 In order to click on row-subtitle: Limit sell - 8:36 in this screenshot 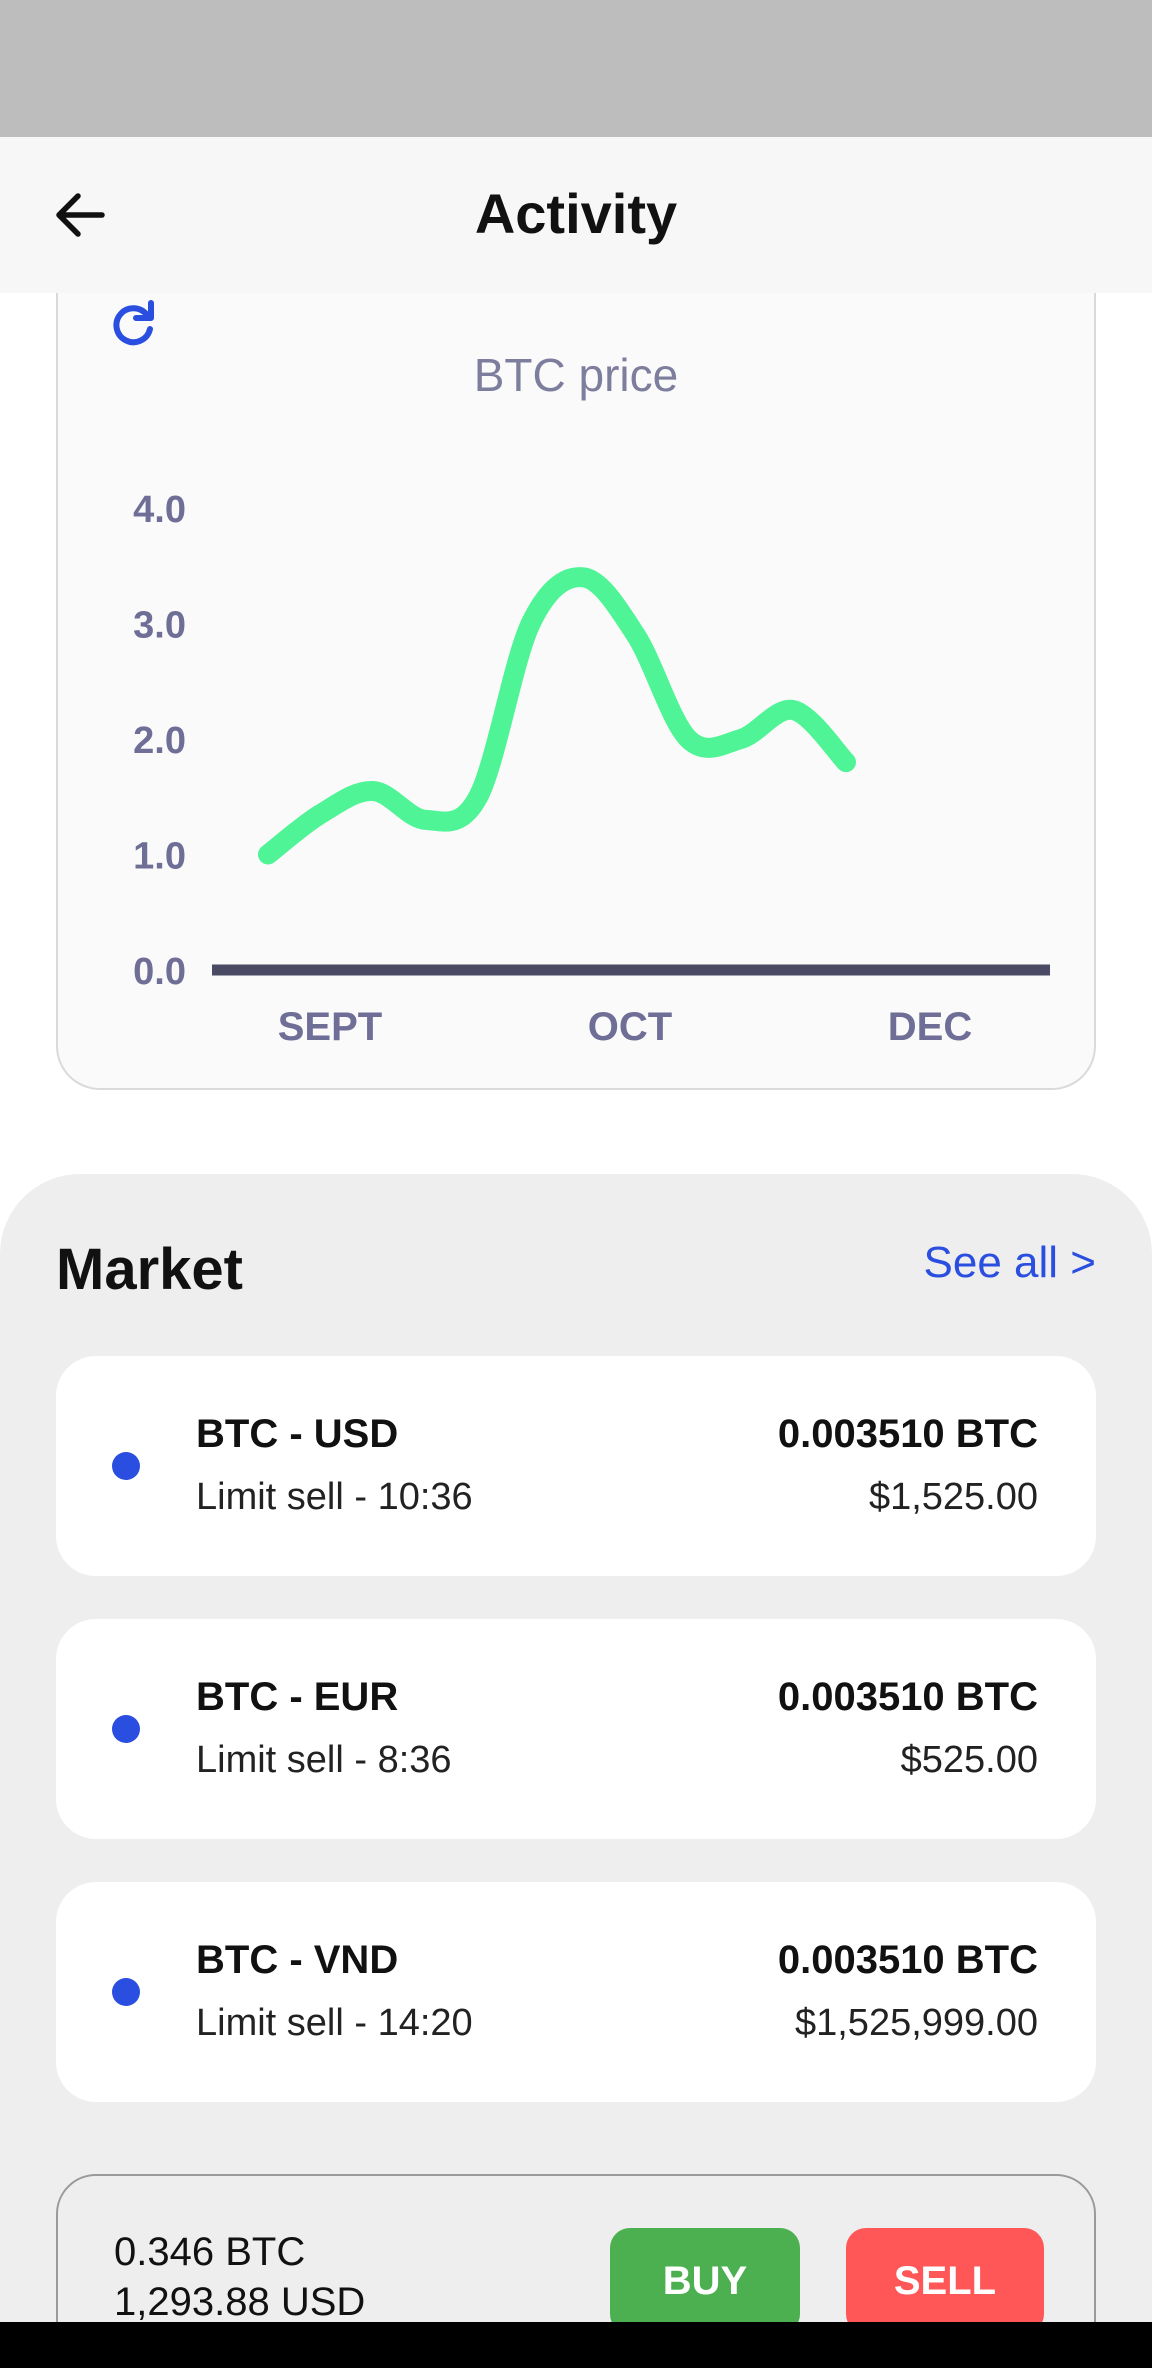, I will do `click(324, 1760)`.